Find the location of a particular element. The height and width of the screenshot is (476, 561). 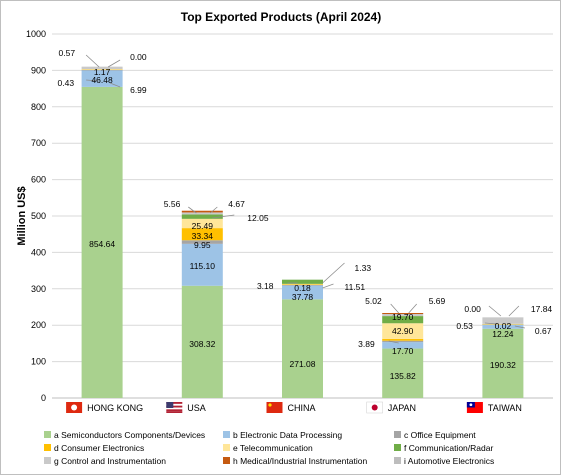

x-tick-label: CHINA is located at coordinates (302, 408).